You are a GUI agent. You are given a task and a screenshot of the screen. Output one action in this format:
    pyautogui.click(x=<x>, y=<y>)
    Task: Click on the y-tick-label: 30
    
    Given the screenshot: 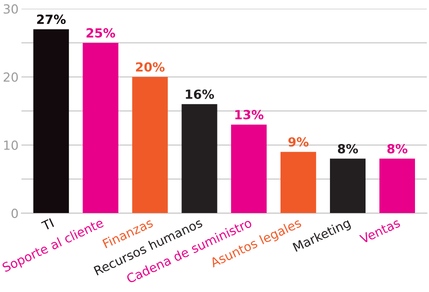 What is the action you would take?
    pyautogui.click(x=11, y=9)
    